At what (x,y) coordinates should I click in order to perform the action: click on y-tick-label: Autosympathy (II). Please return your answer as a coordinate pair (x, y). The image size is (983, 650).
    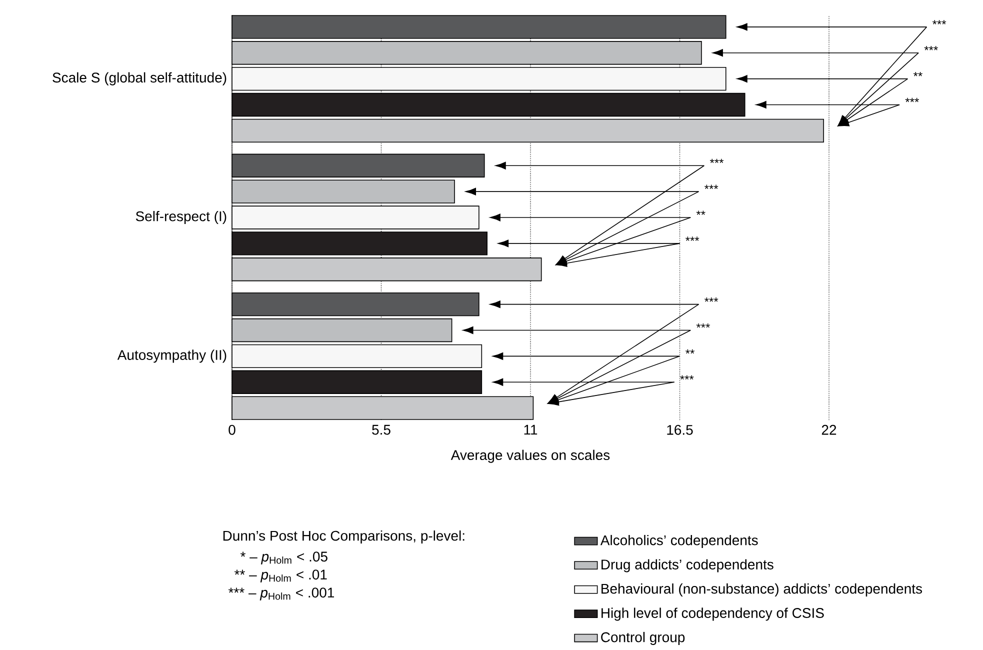
    Looking at the image, I should click on (171, 356).